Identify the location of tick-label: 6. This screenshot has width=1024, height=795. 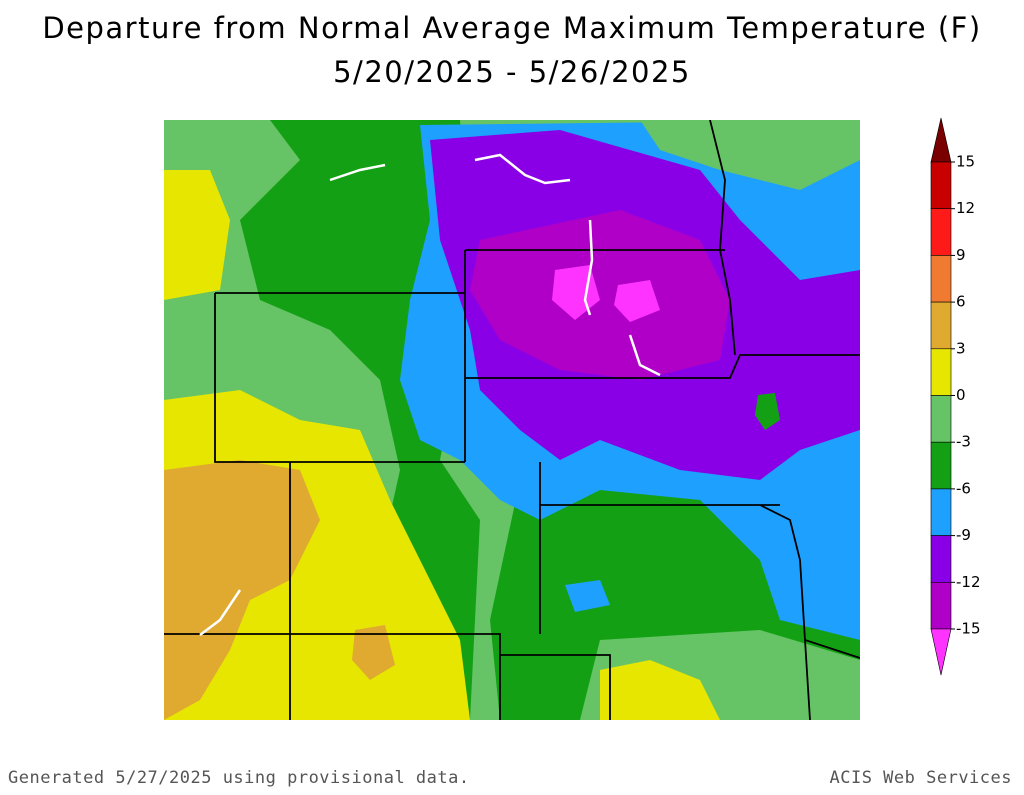
(961, 302).